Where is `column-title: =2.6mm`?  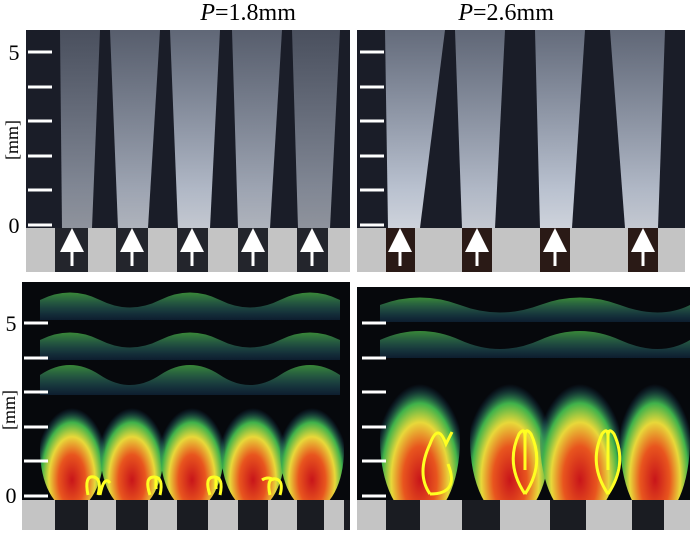
column-title: =2.6mm is located at coordinates (513, 13).